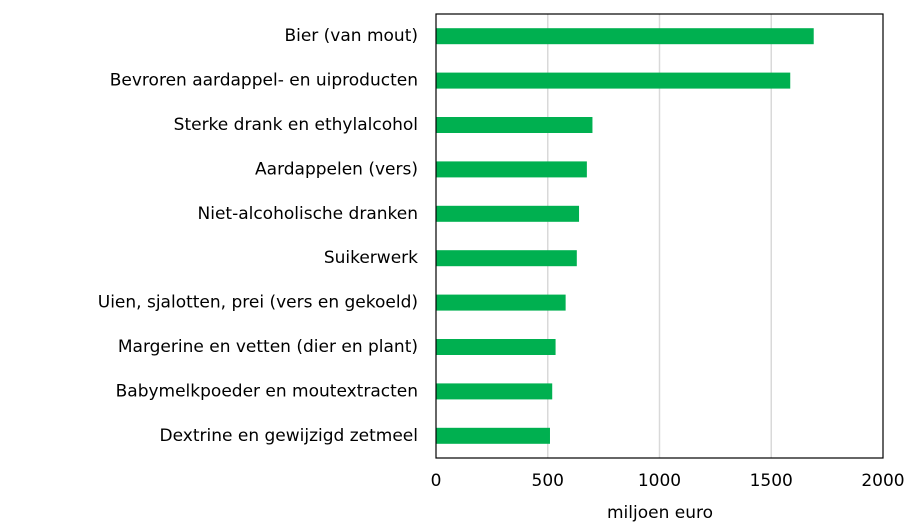 The image size is (912, 526). What do you see at coordinates (267, 391) in the screenshot?
I see `y-tick-label: Babymelkpoeder en moutextracten` at bounding box center [267, 391].